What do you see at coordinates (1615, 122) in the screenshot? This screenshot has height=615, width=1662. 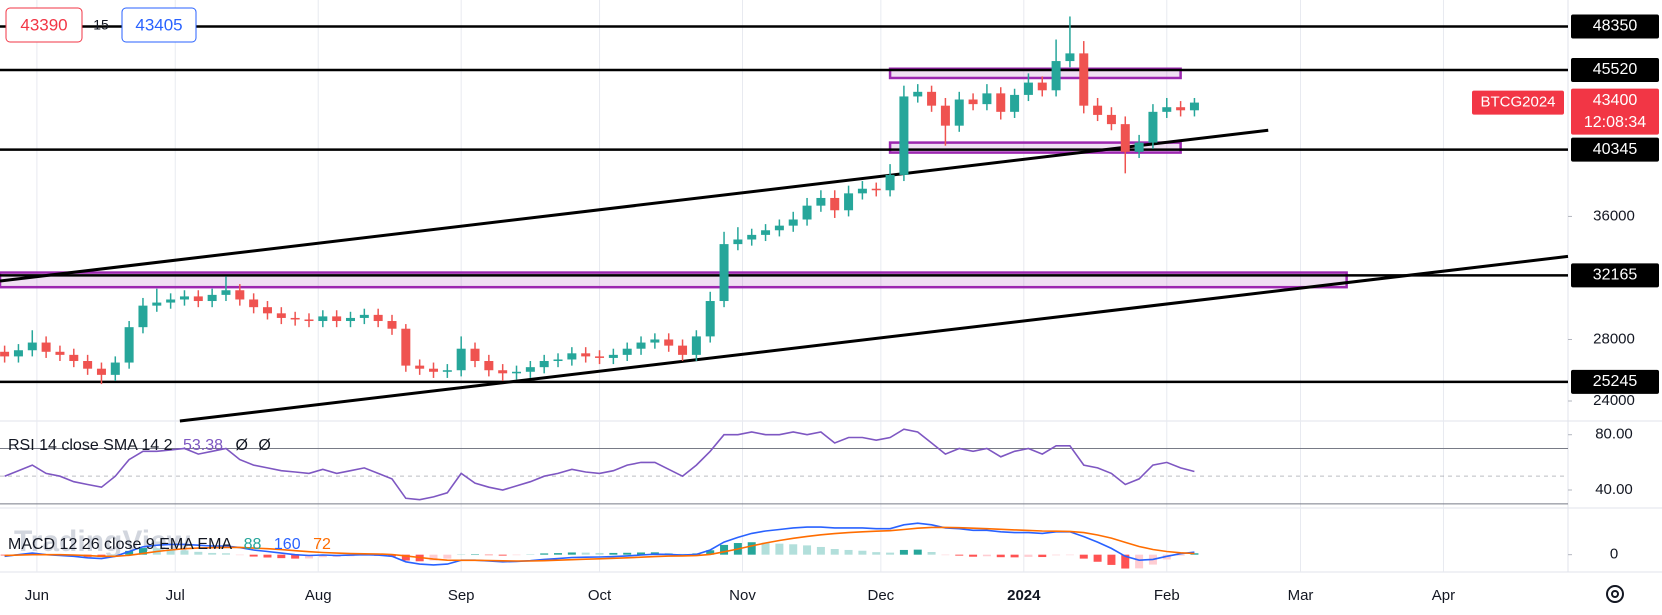 I see `countdown-label: 12:08:34` at bounding box center [1615, 122].